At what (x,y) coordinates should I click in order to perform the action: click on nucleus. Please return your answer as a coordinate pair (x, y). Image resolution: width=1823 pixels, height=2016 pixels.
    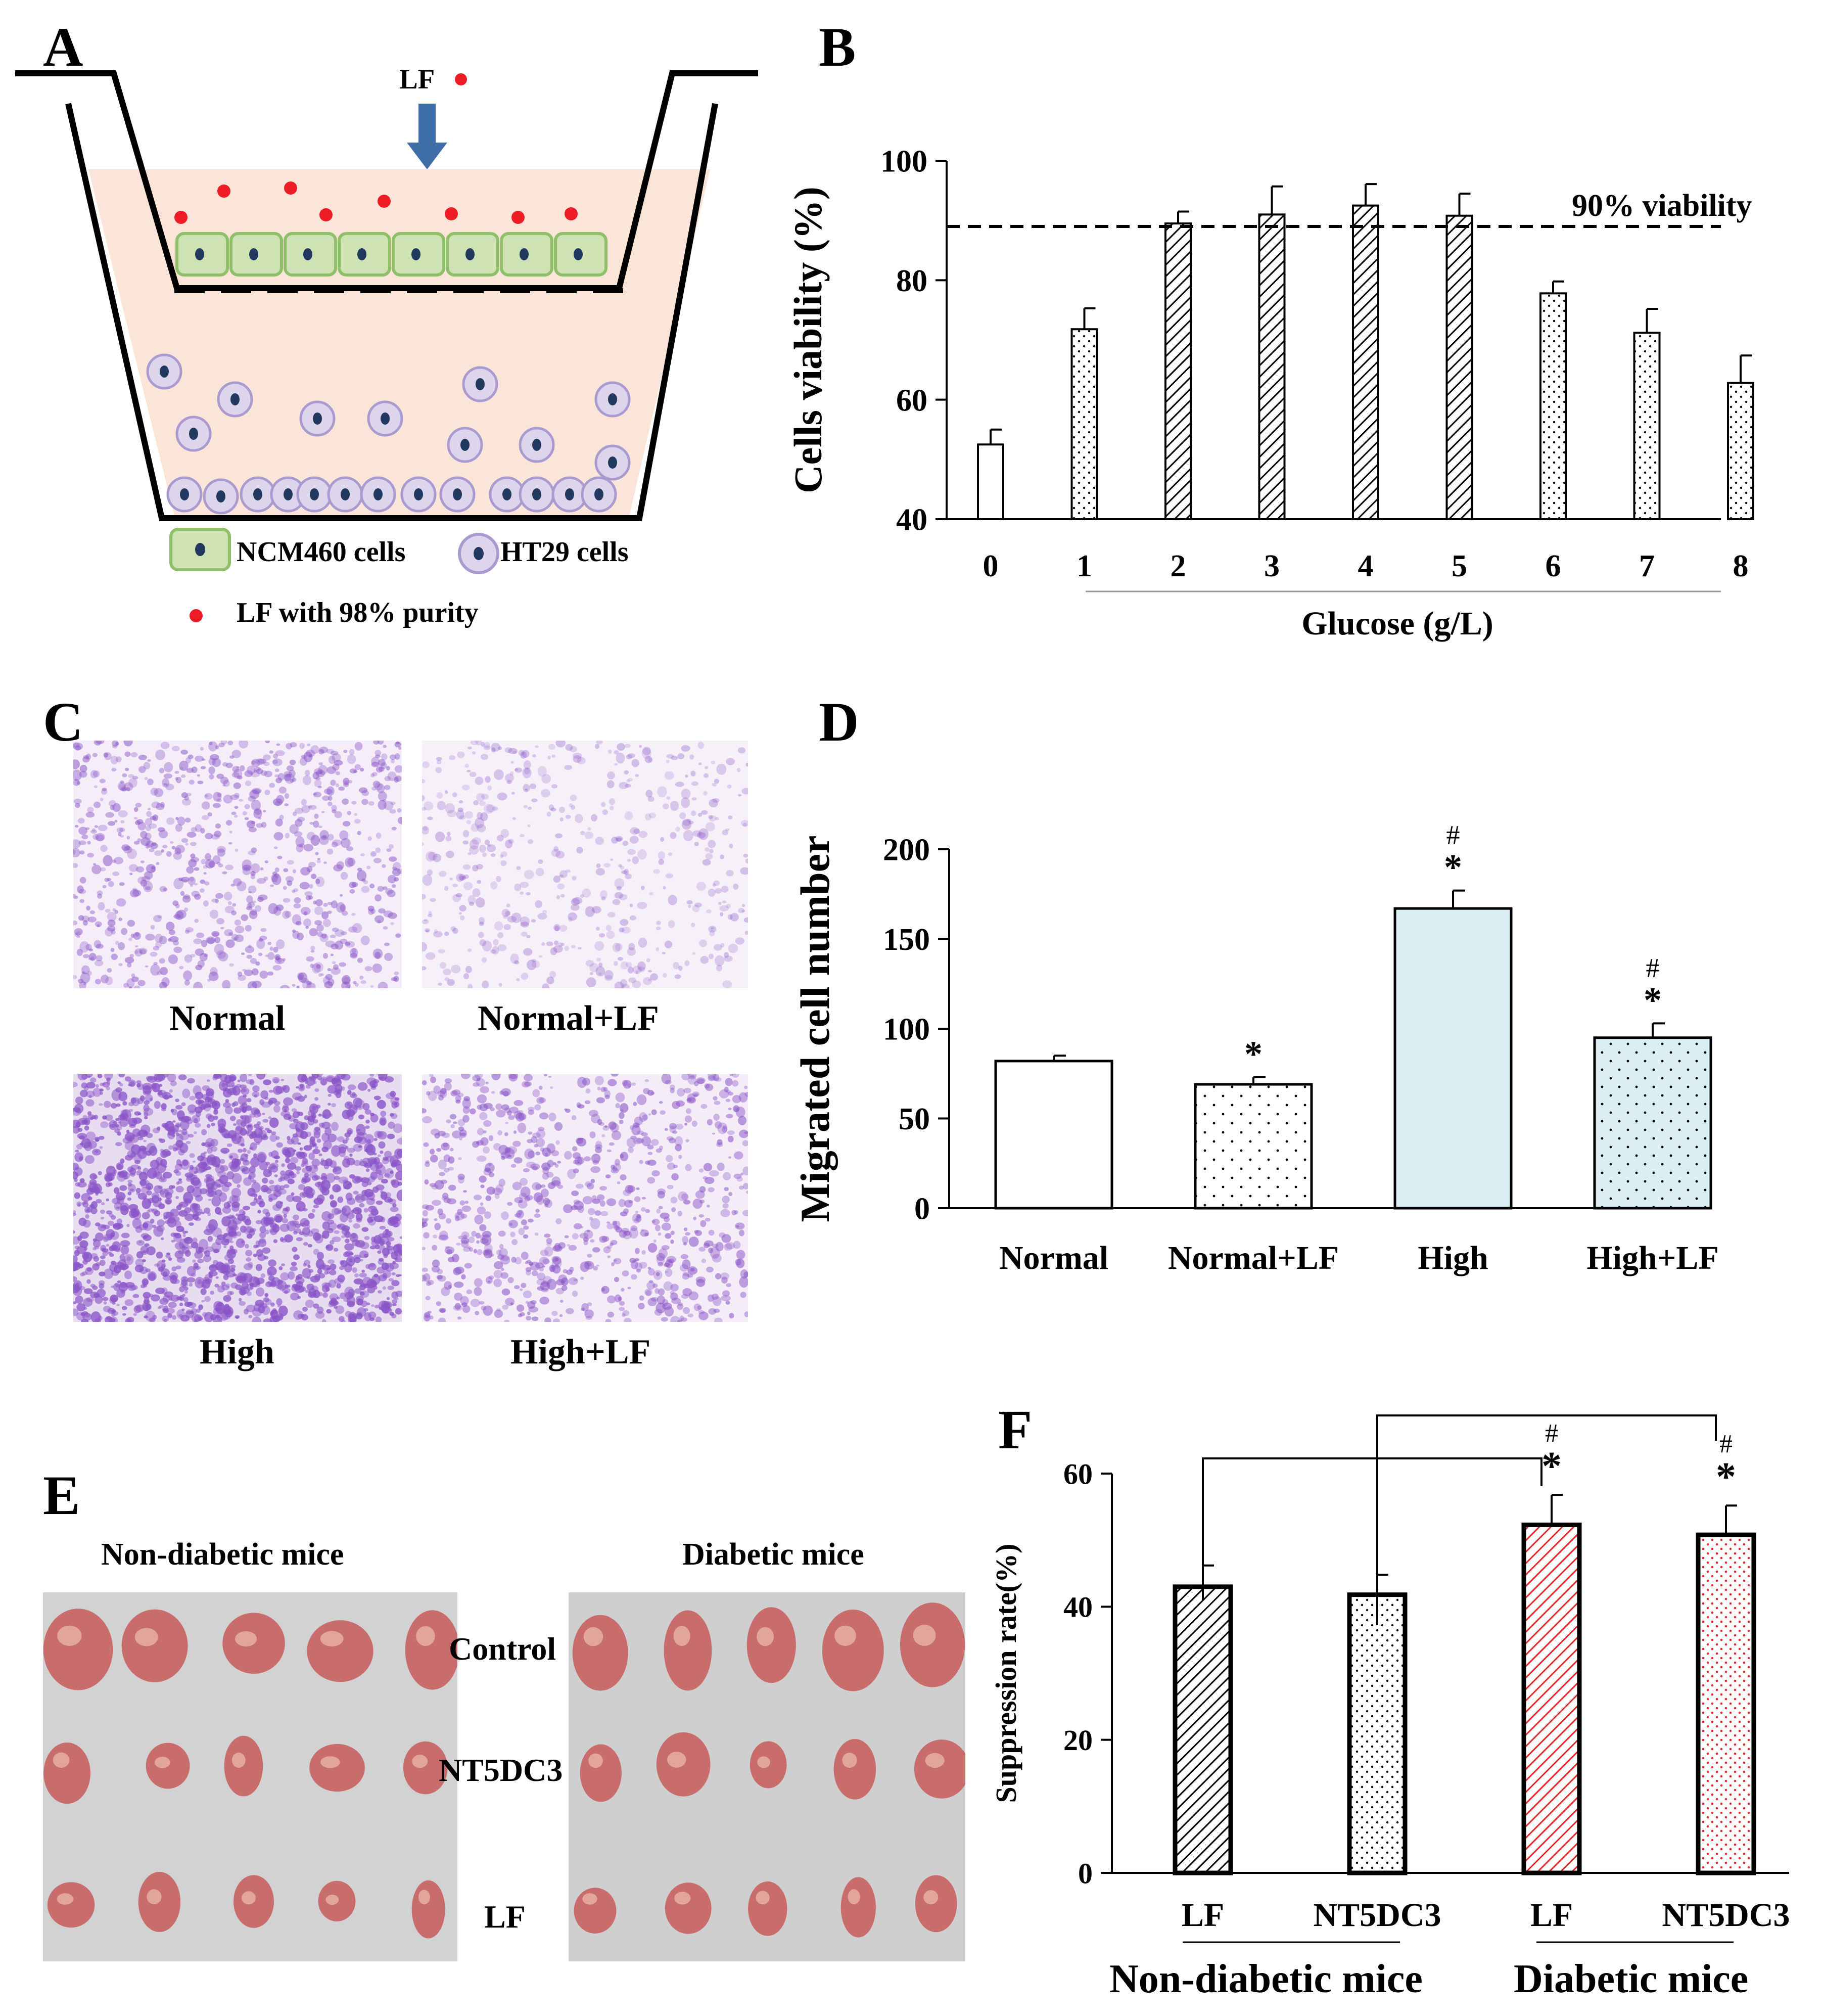
    Looking at the image, I should click on (307, 254).